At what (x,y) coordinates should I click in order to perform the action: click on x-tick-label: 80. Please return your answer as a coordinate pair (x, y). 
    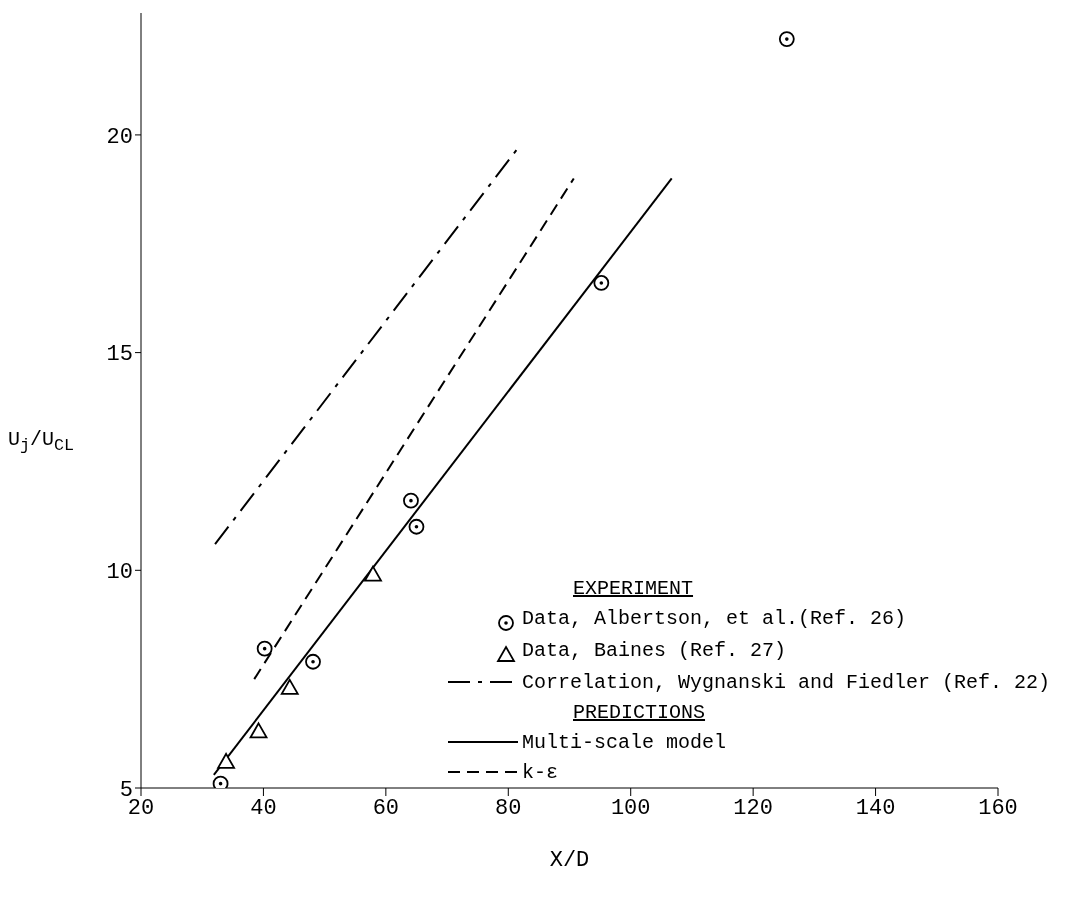
    Looking at the image, I should click on (508, 808).